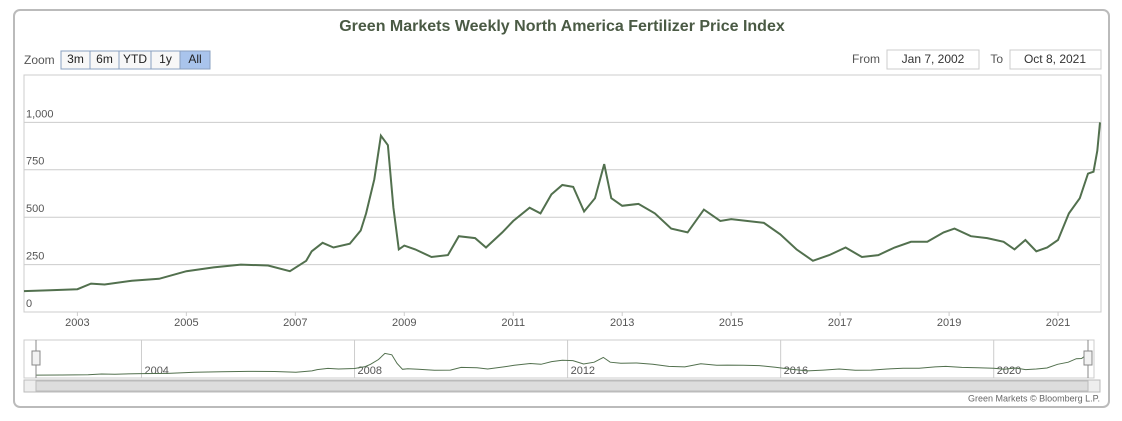  Describe the element at coordinates (77, 323) in the screenshot. I see `x-tick-label: 2003` at that location.